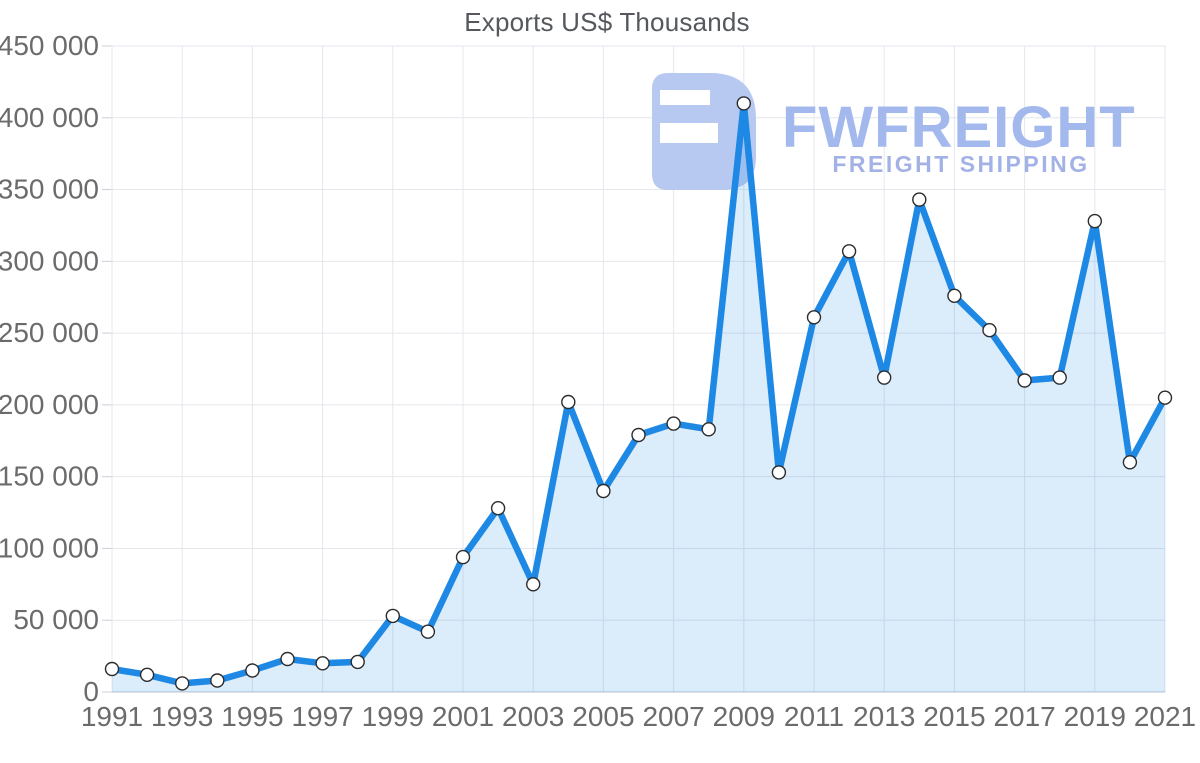  Describe the element at coordinates (884, 716) in the screenshot. I see `svg-text: 2013` at that location.